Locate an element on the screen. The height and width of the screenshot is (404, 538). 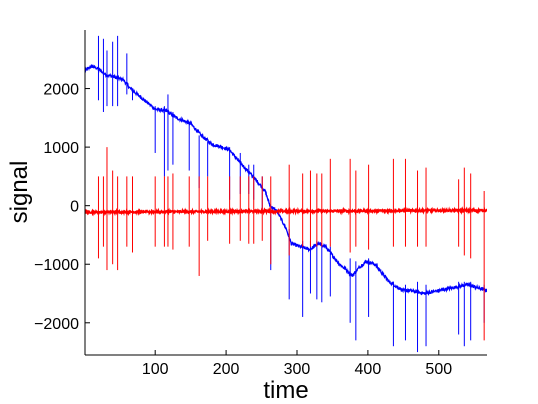
y-tick-label: 0 is located at coordinates (74, 207).